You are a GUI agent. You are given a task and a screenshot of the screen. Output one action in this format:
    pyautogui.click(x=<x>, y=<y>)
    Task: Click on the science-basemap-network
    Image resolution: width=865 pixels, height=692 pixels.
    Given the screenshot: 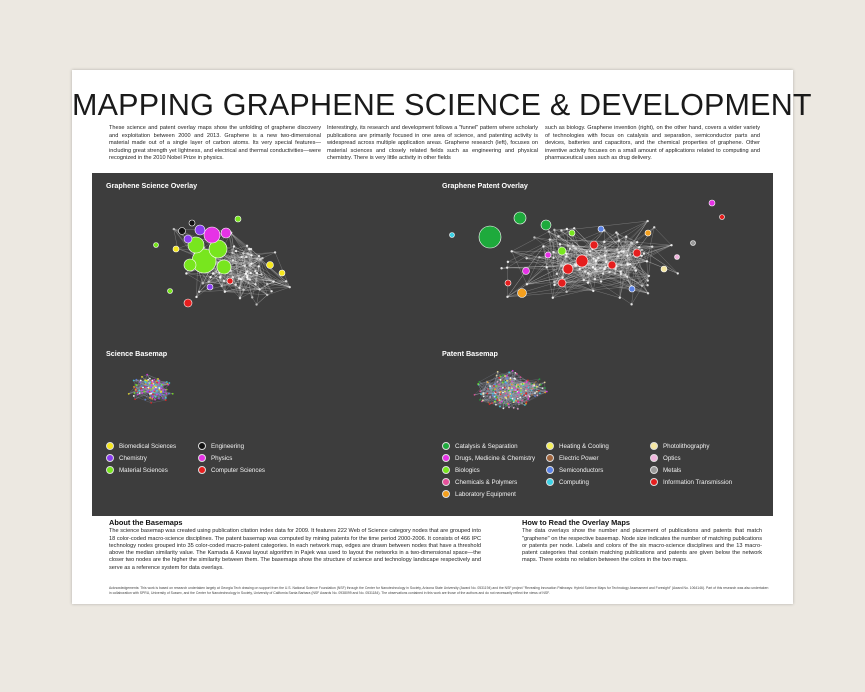 What is the action you would take?
    pyautogui.click(x=150, y=388)
    